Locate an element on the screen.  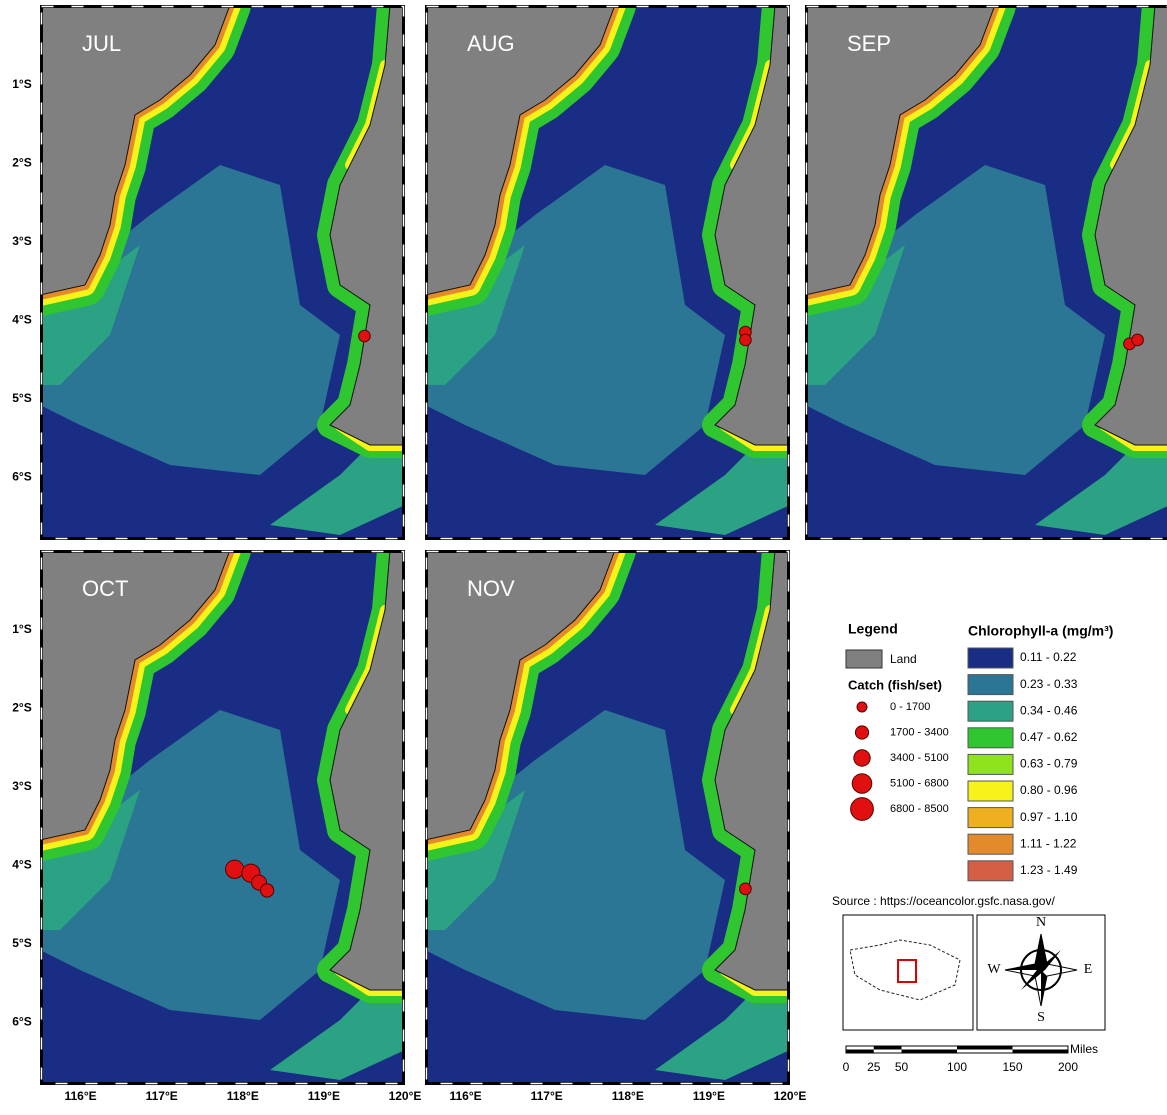
inset-area is located at coordinates (907, 971).